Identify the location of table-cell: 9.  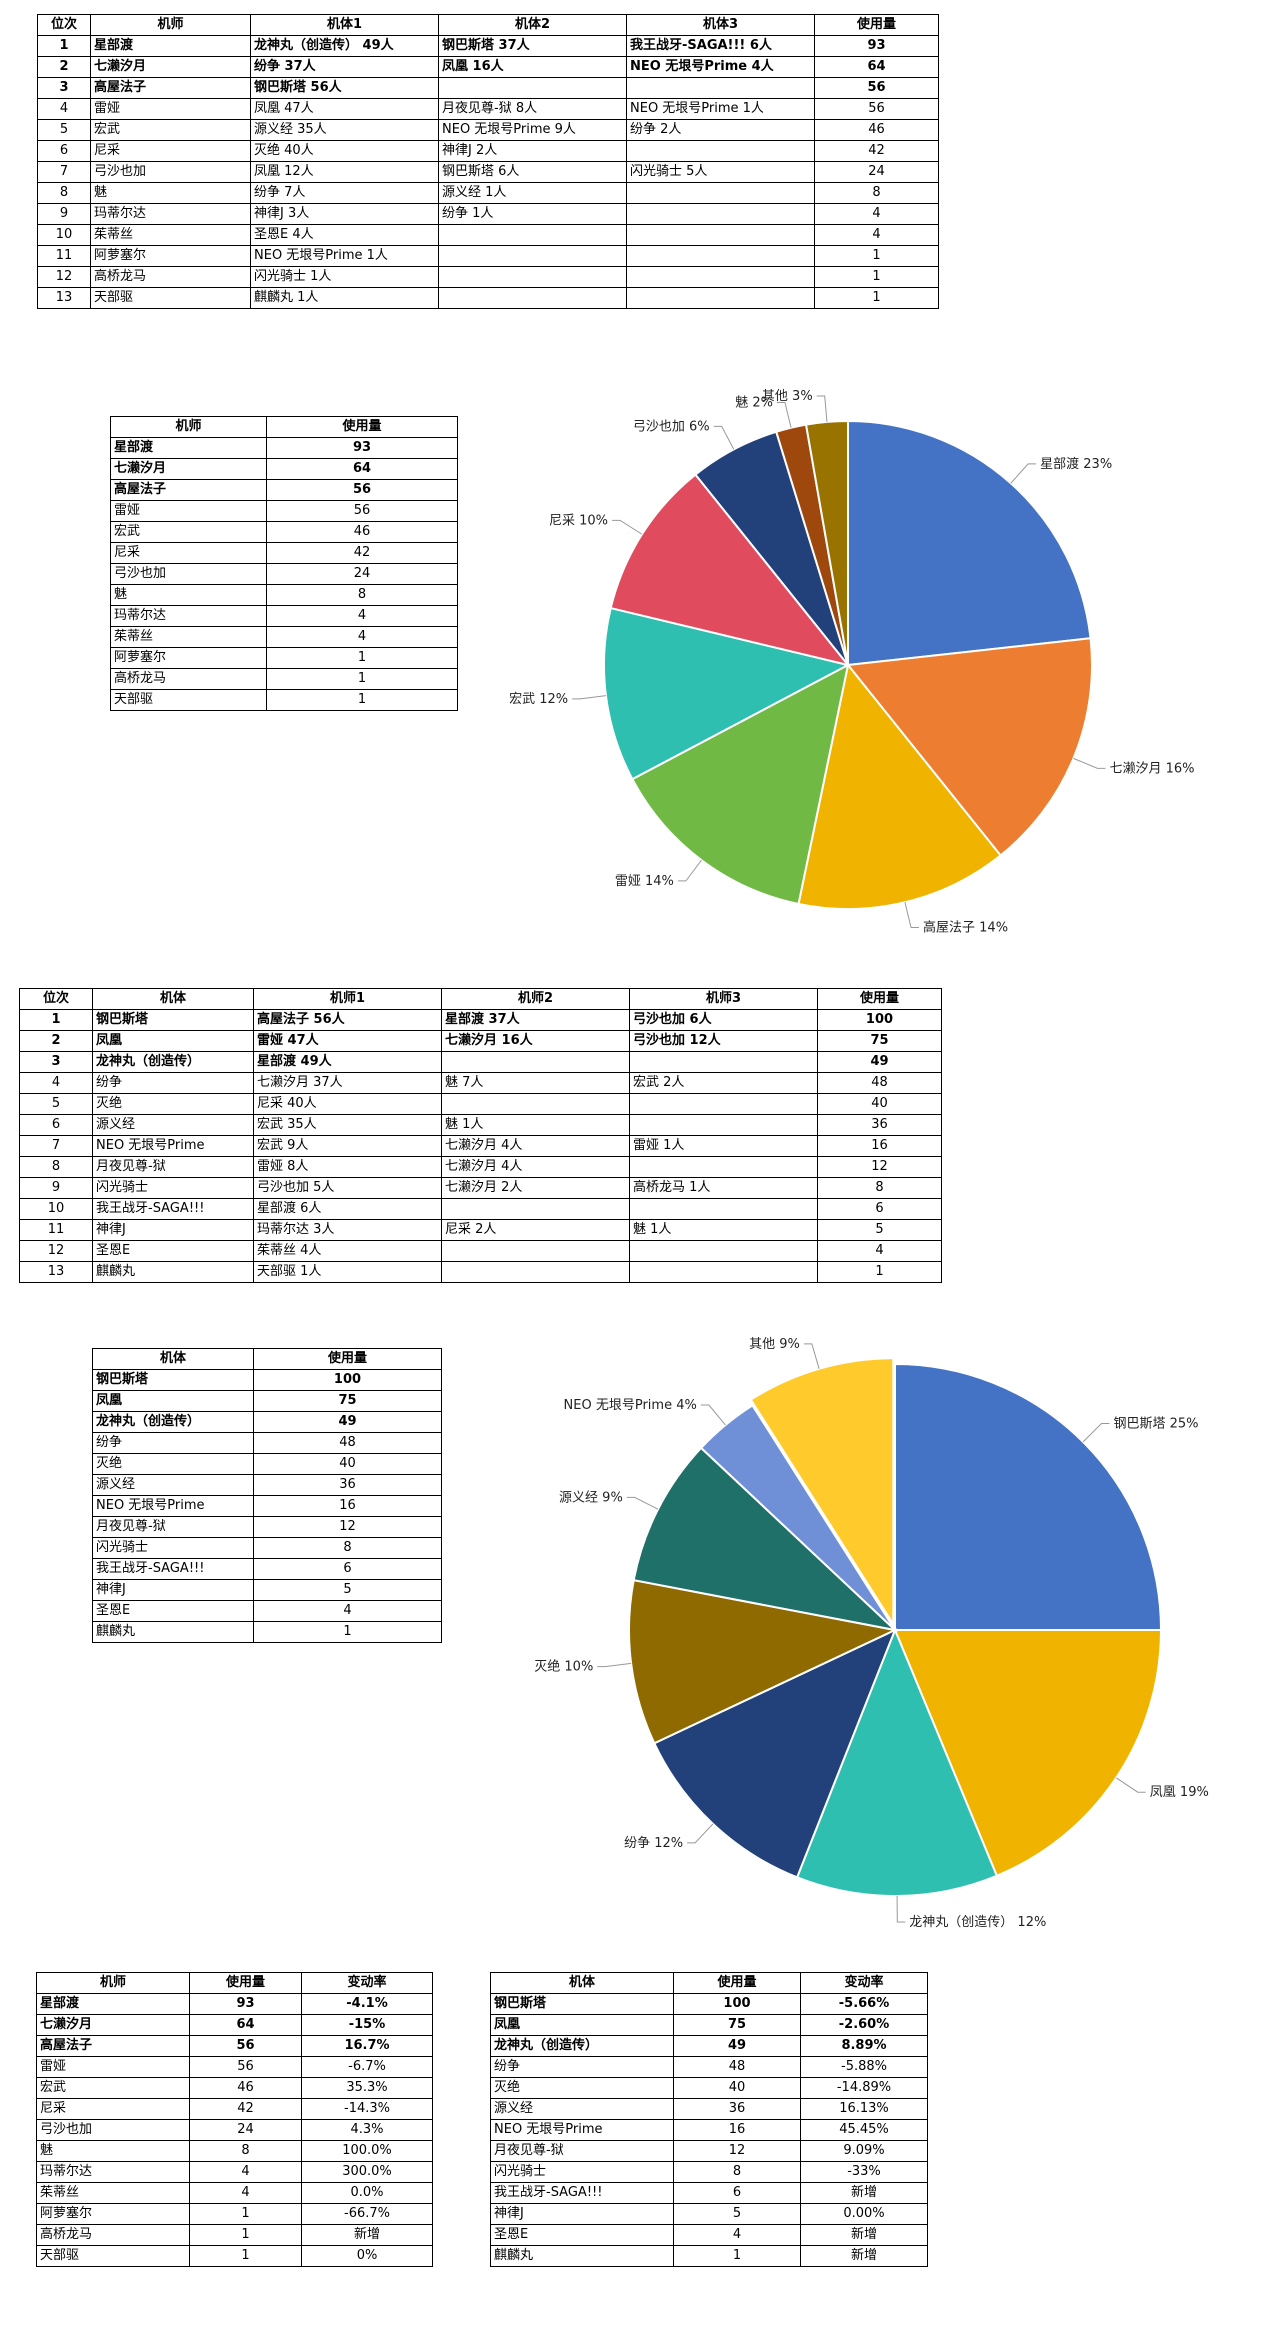
(56, 1188).